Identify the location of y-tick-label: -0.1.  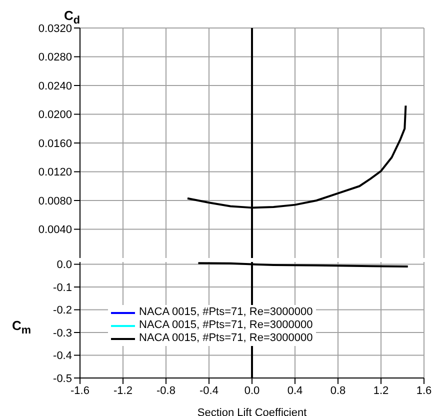
(62, 288).